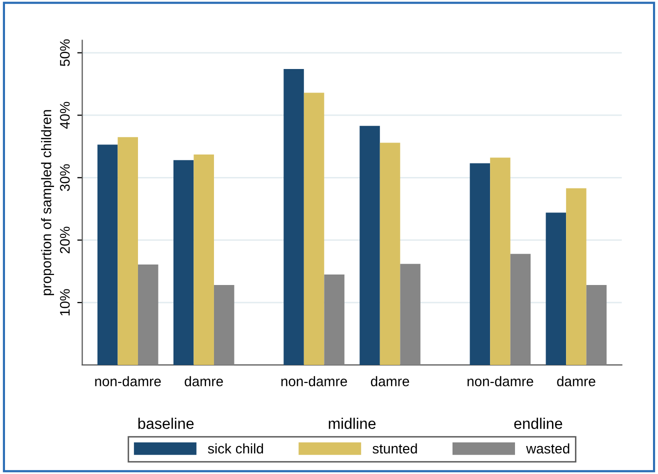  Describe the element at coordinates (166, 423) in the screenshot. I see `text: baseline` at that location.